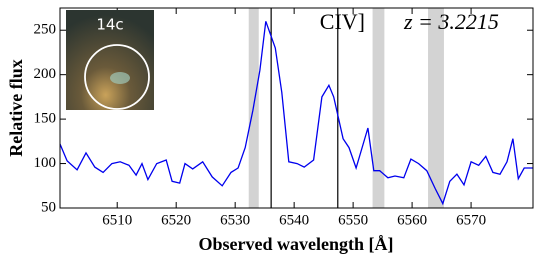 The height and width of the screenshot is (263, 540). I want to click on inset: 14c, so click(110, 60).